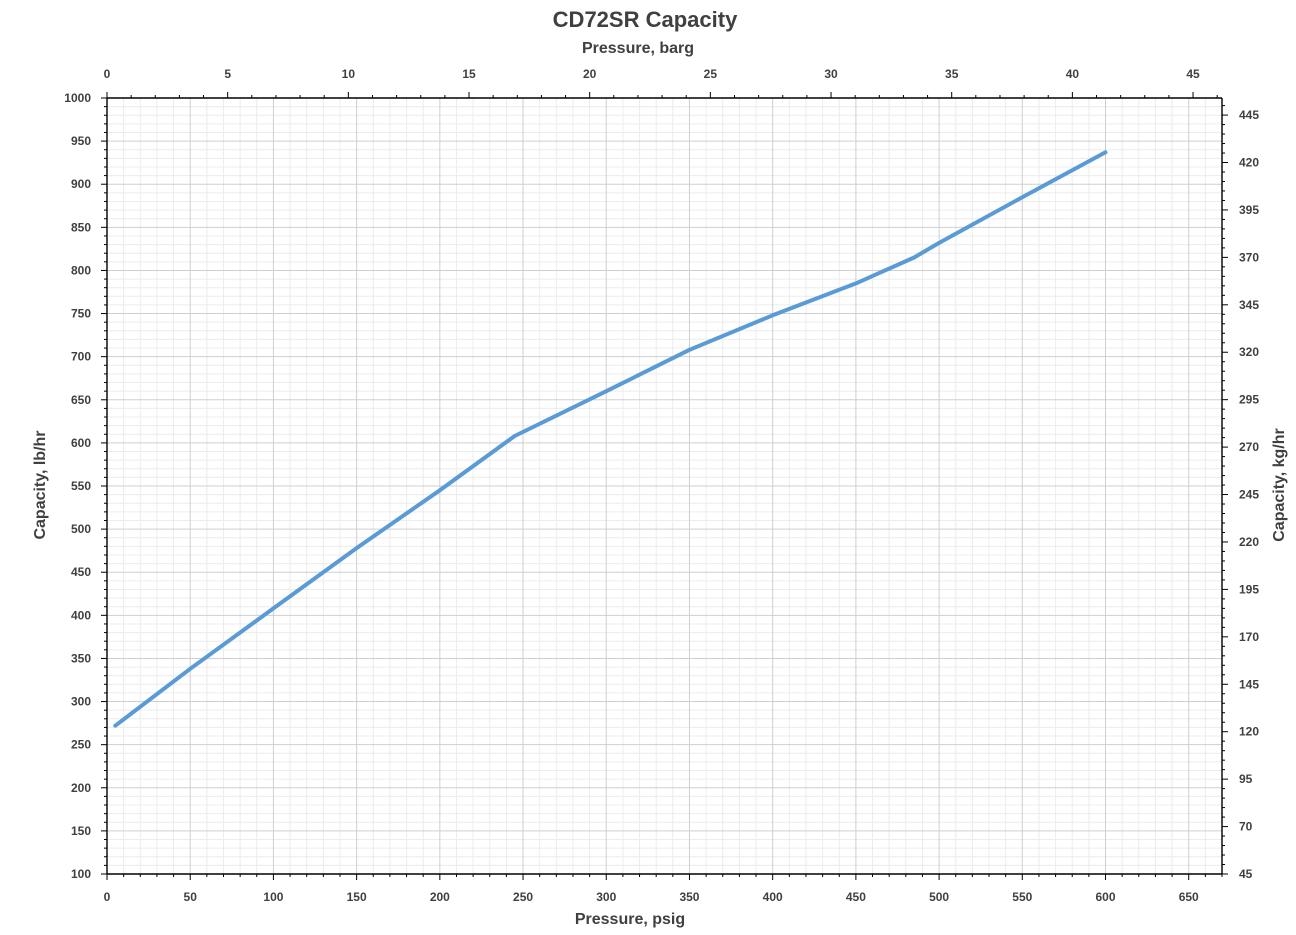  Describe the element at coordinates (1249, 542) in the screenshot. I see `y-right-tick-label: 220` at that location.